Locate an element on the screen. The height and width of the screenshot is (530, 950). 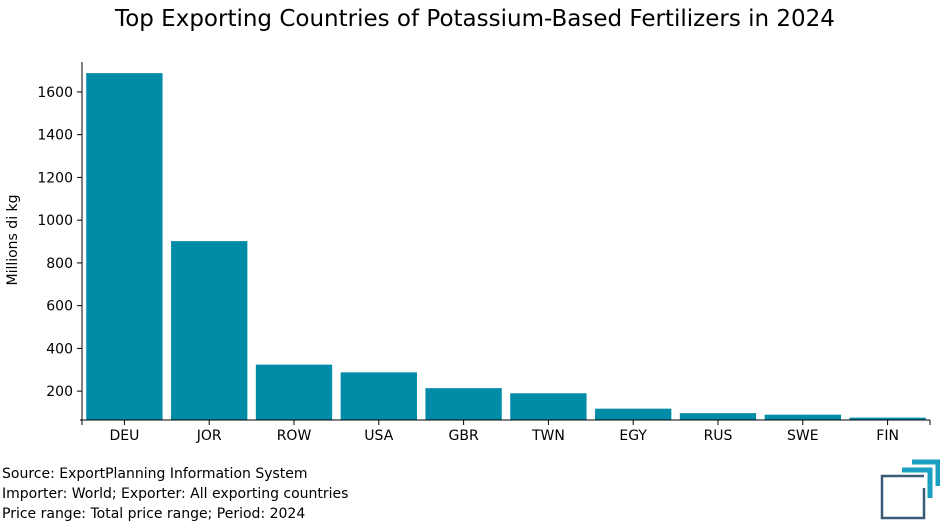
bar-egy is located at coordinates (633, 414).